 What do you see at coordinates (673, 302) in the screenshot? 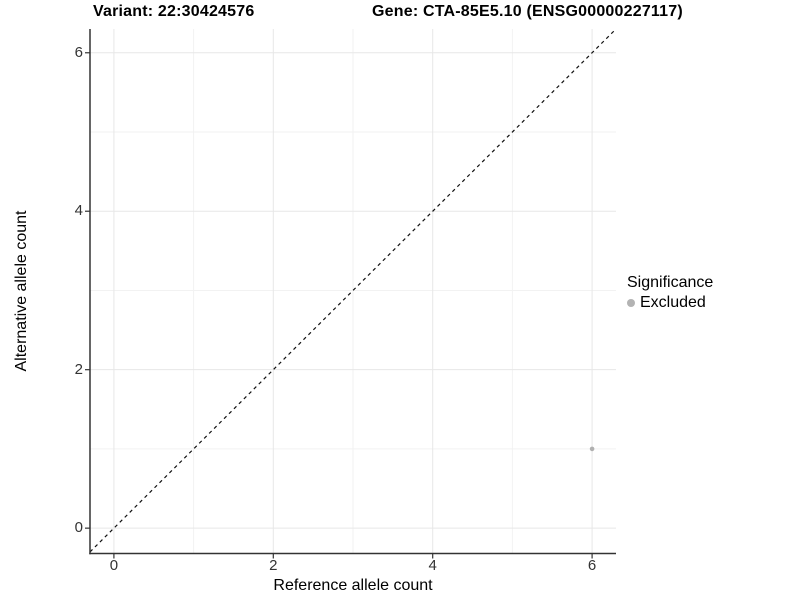
I see `legend-item-label: Excluded` at bounding box center [673, 302].